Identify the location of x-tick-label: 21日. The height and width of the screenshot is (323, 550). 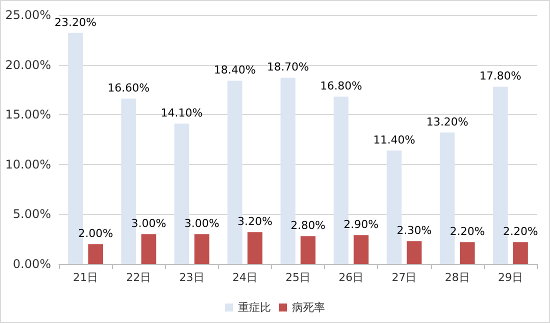
(85, 277).